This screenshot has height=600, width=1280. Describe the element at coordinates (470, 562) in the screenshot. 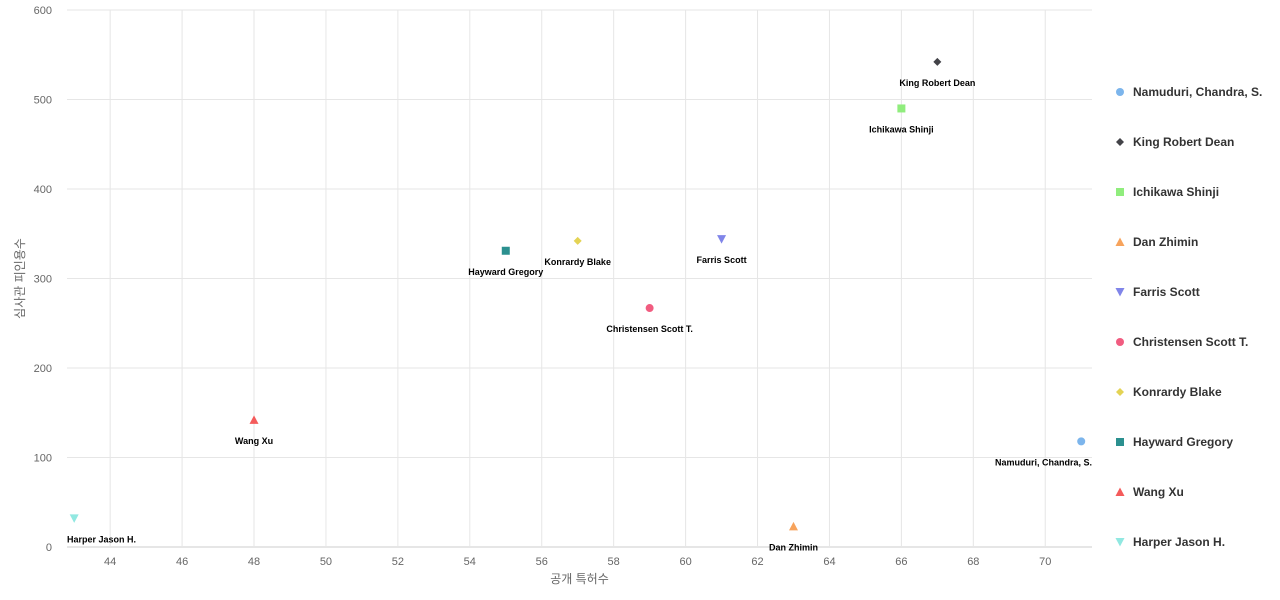

I see `x-tick-label: 54` at that location.